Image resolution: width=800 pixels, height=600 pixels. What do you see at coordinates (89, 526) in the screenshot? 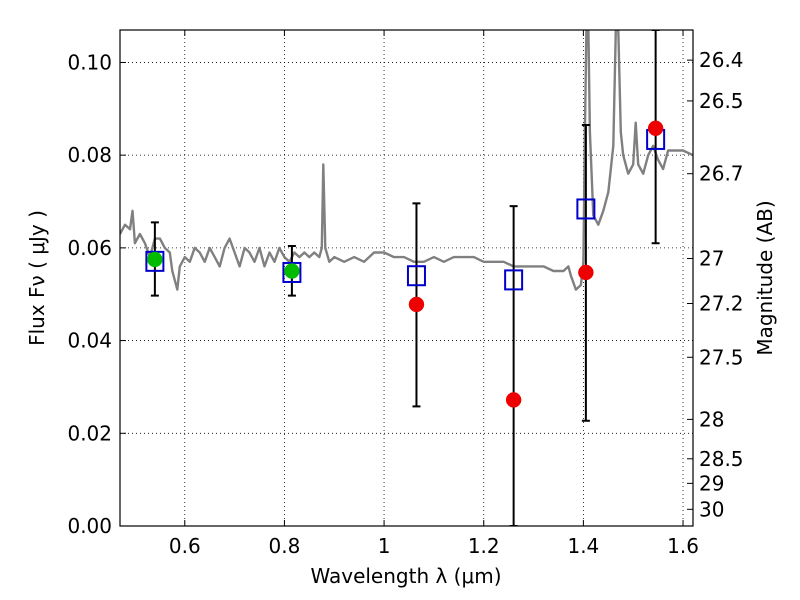
I see `y-tick-label: 0.00` at bounding box center [89, 526].